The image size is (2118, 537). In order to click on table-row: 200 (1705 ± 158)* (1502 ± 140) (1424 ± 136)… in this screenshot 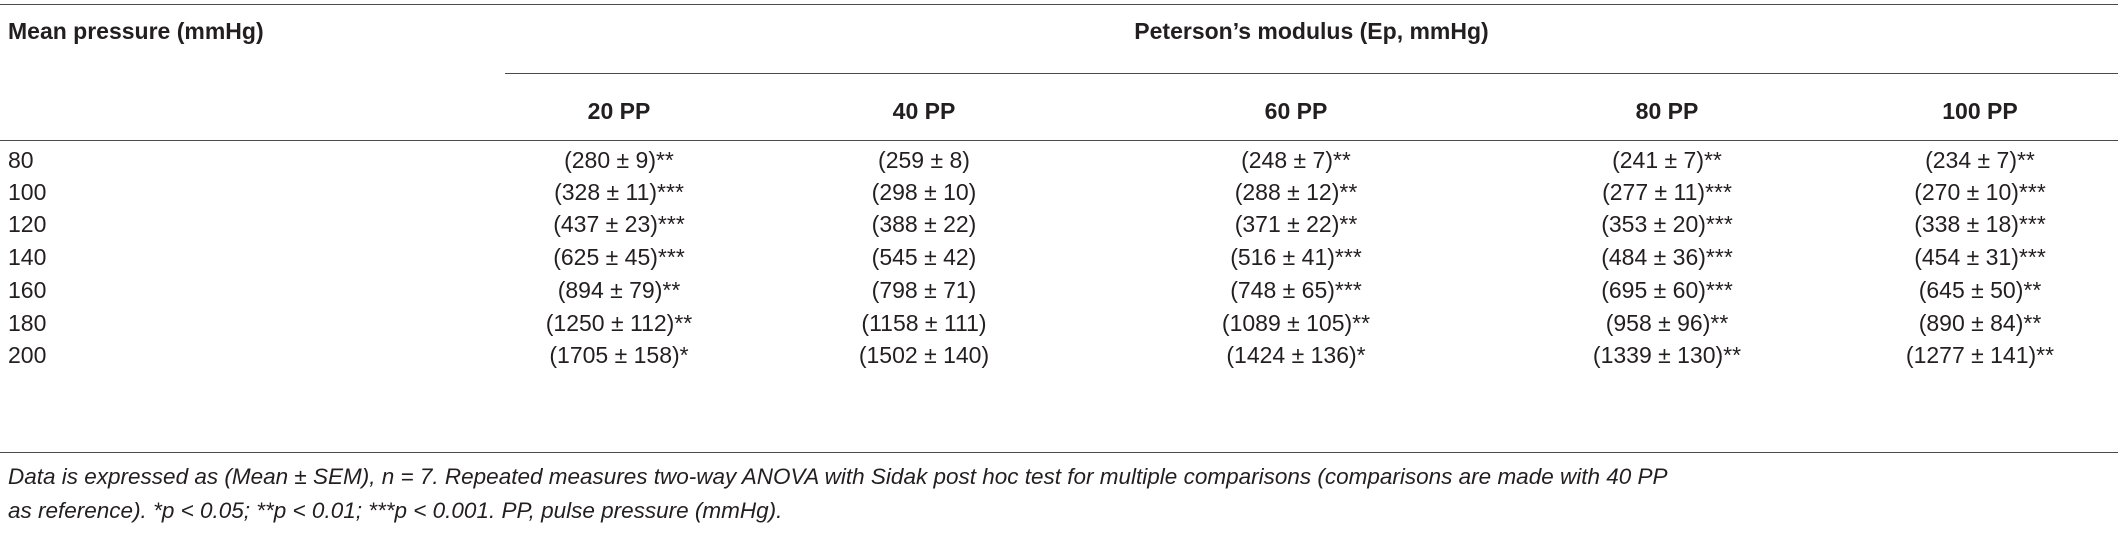, I will do `click(1059, 359)`.